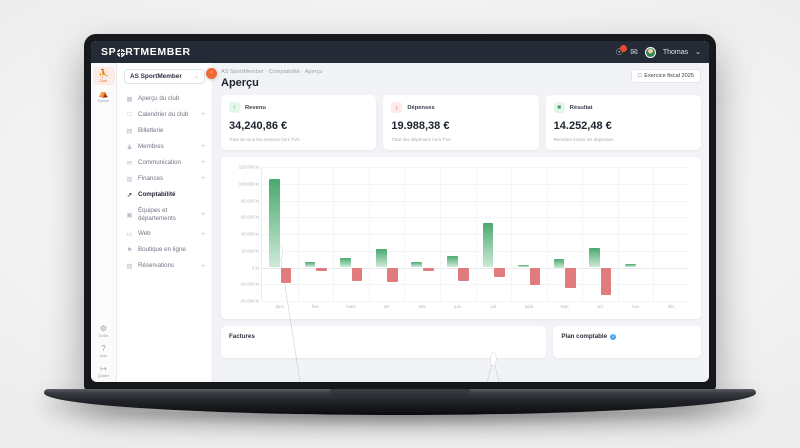  Describe the element at coordinates (613, 336) in the screenshot. I see `info-icon: i` at that location.